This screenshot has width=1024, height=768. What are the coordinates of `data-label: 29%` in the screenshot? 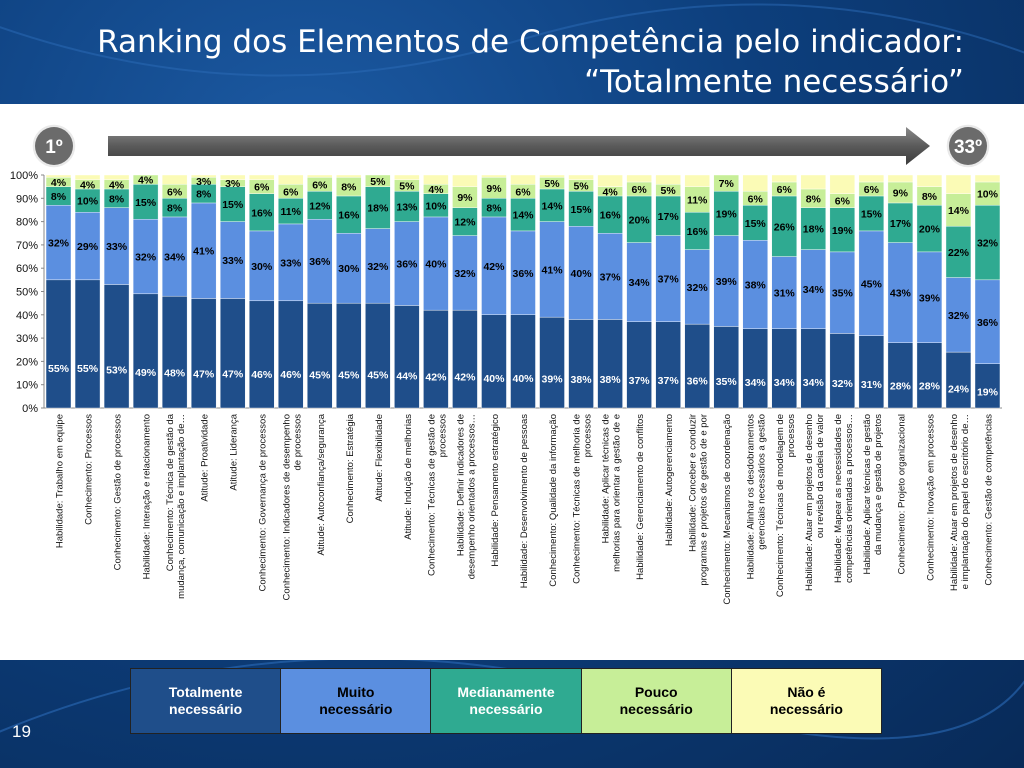 It's located at (88, 247).